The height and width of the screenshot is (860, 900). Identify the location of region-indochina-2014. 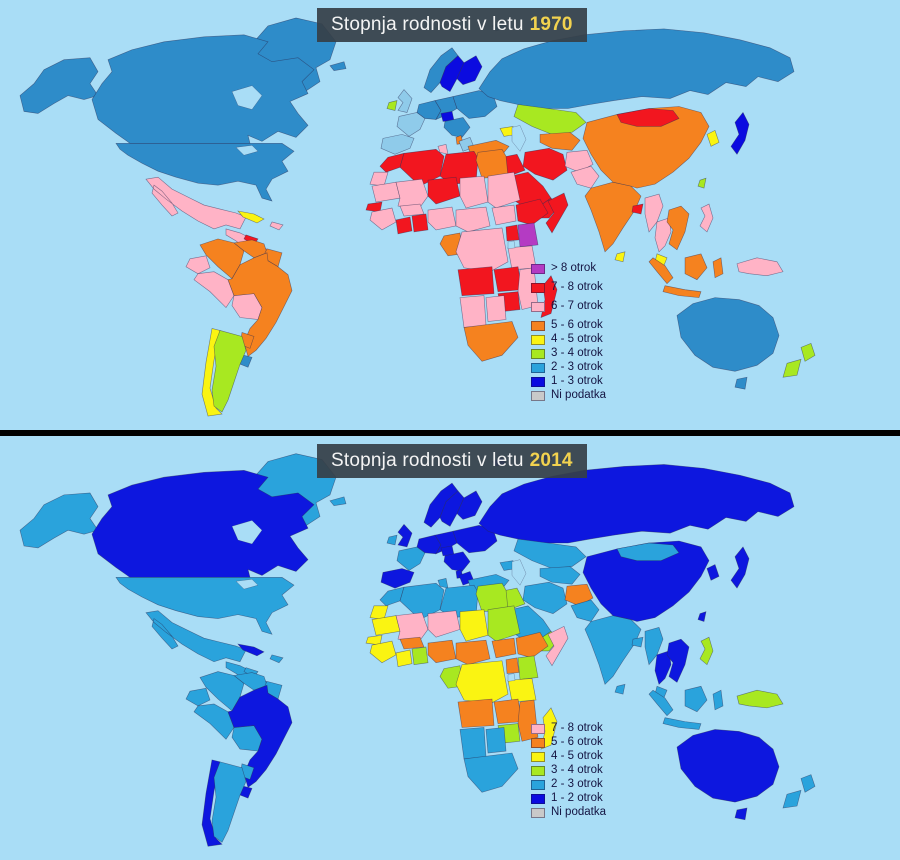
(678, 660).